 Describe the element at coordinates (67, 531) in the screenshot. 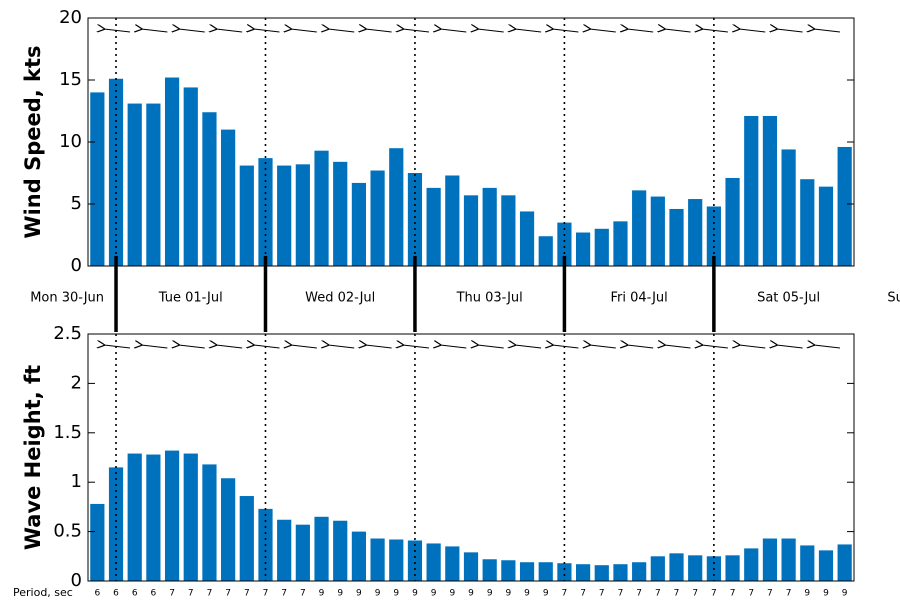

I see `y-tick-label: 0.5` at that location.